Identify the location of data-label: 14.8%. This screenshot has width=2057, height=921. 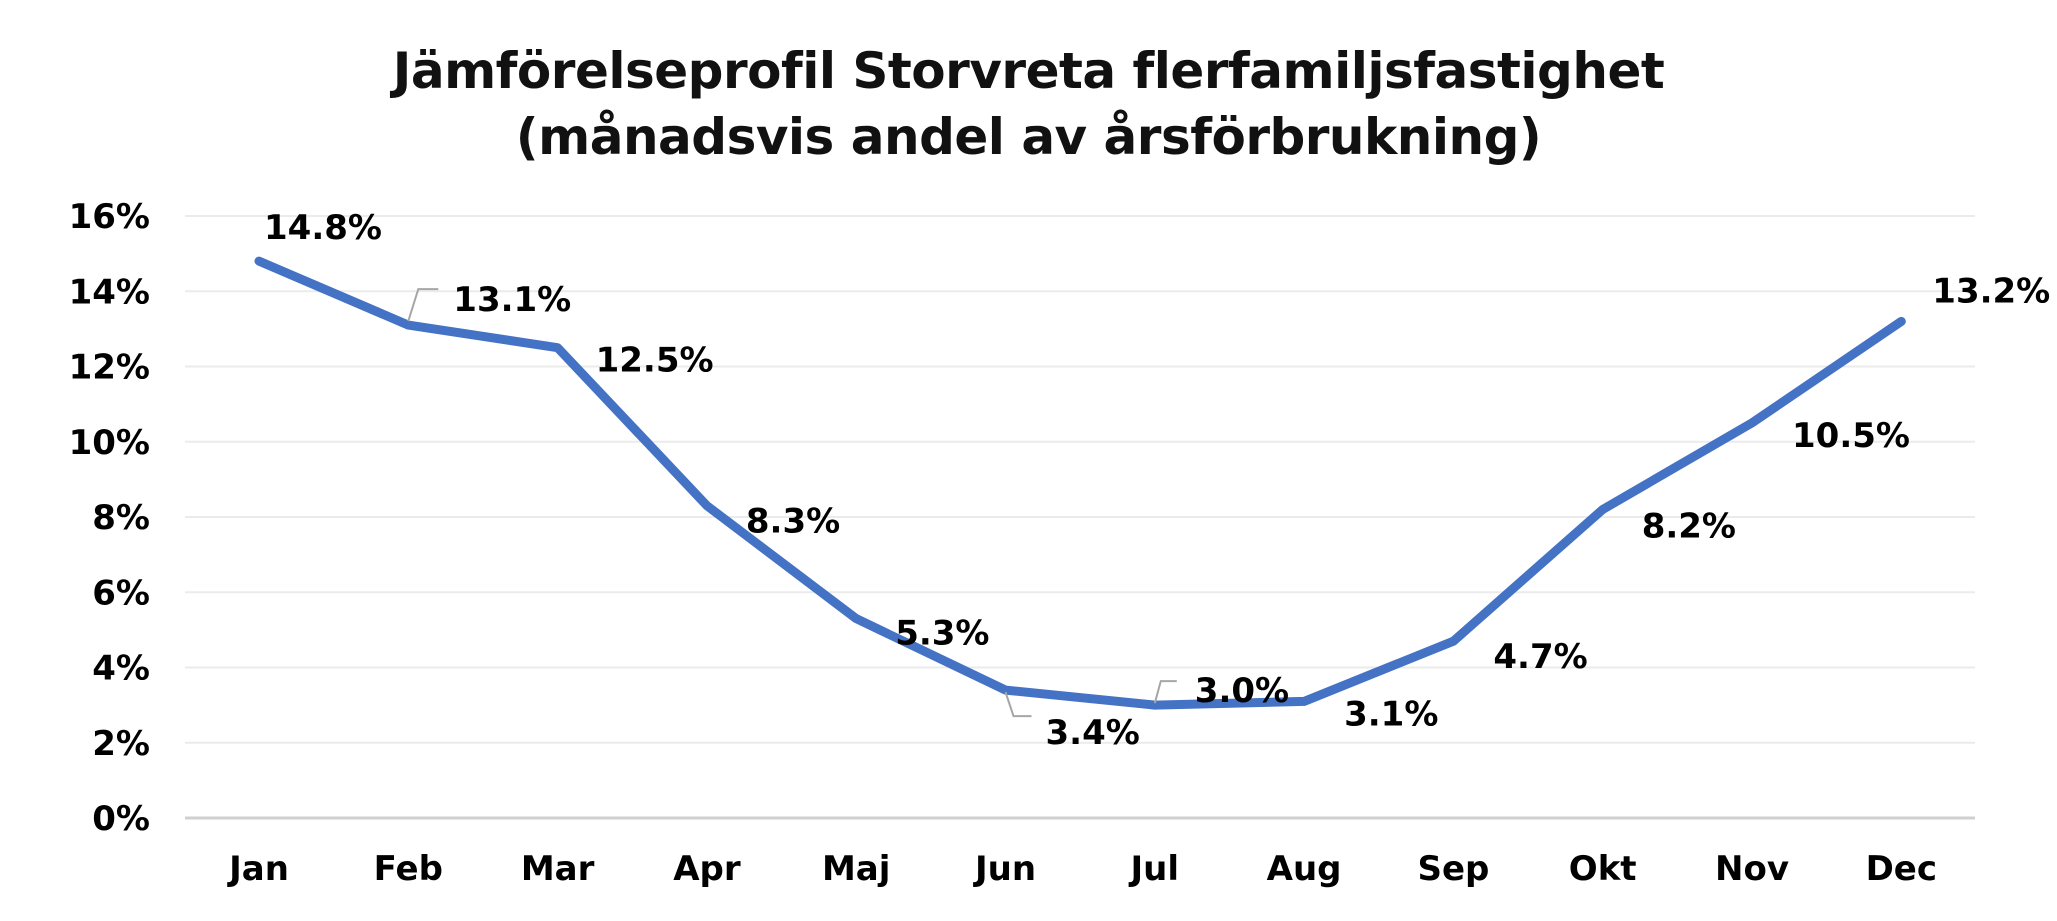
(323, 228).